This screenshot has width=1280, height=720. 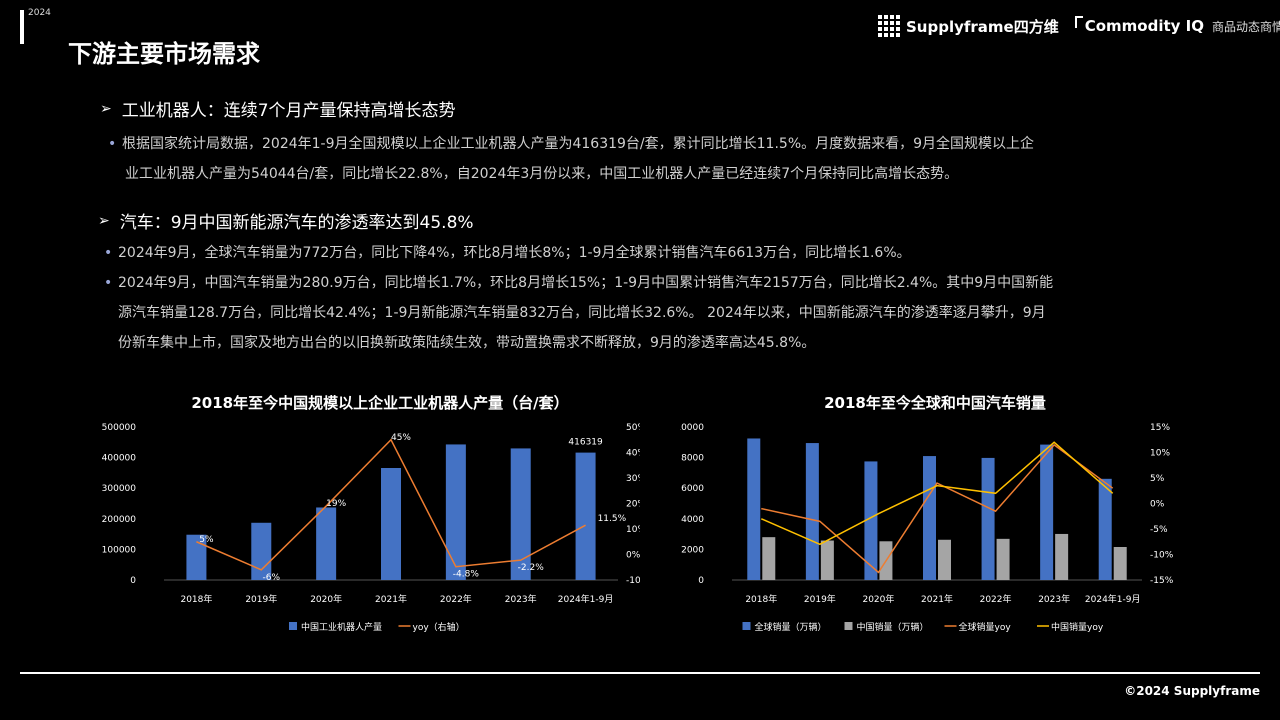 I want to click on legend-label: 中国销量（万辆）, so click(x=893, y=627).